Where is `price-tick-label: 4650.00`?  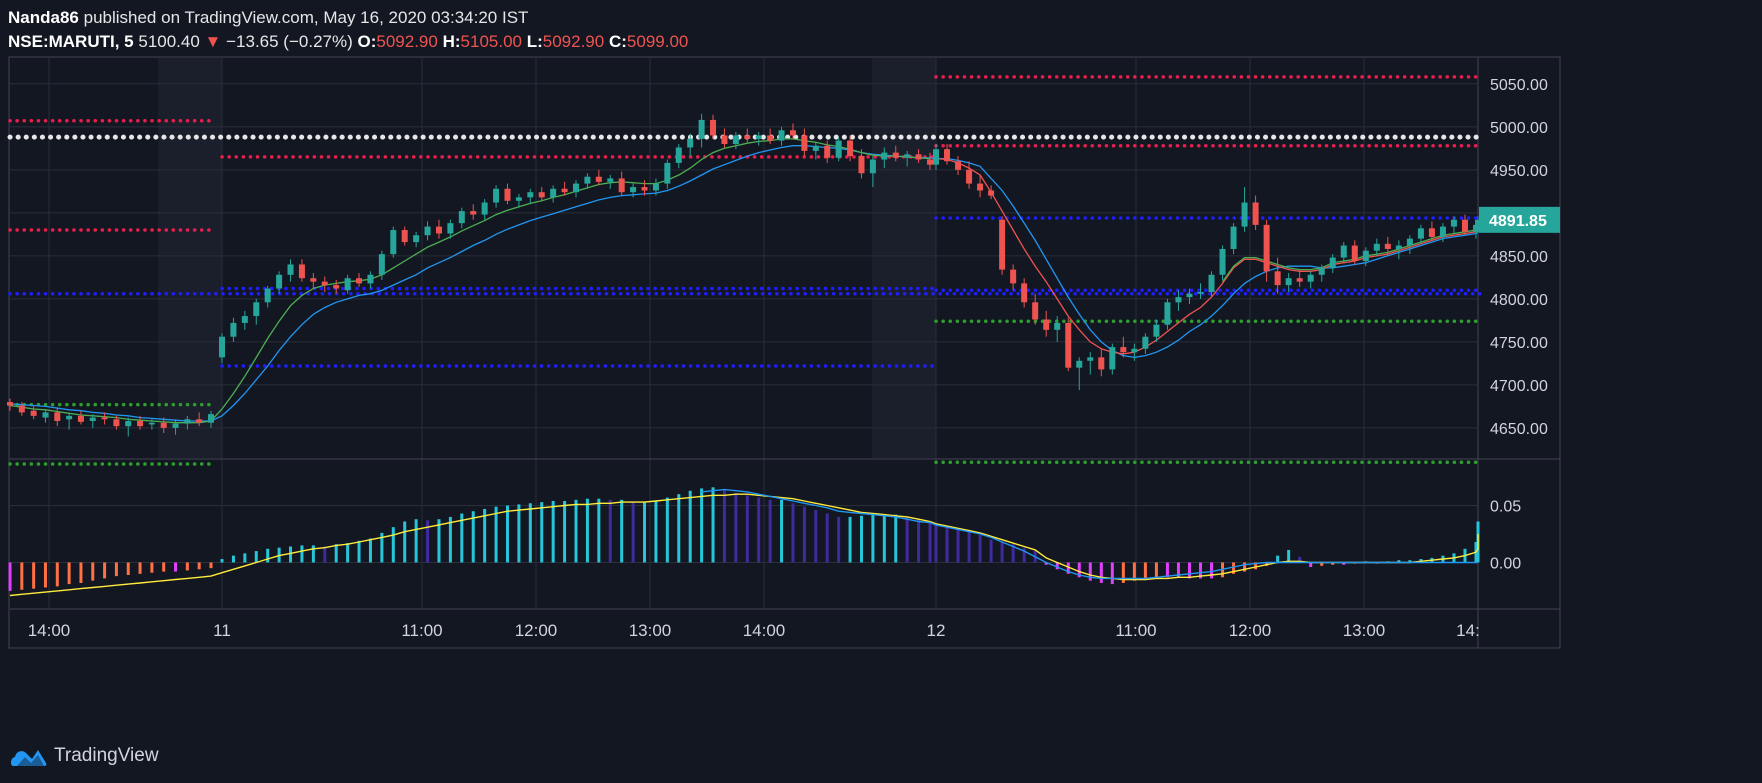 price-tick-label: 4650.00 is located at coordinates (1519, 429).